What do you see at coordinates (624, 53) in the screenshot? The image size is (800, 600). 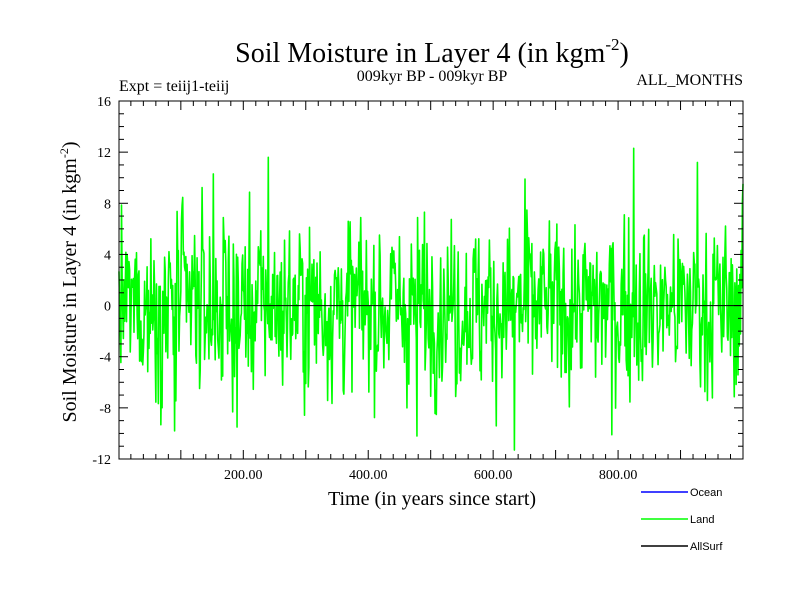 I see `chart-title-close: )` at bounding box center [624, 53].